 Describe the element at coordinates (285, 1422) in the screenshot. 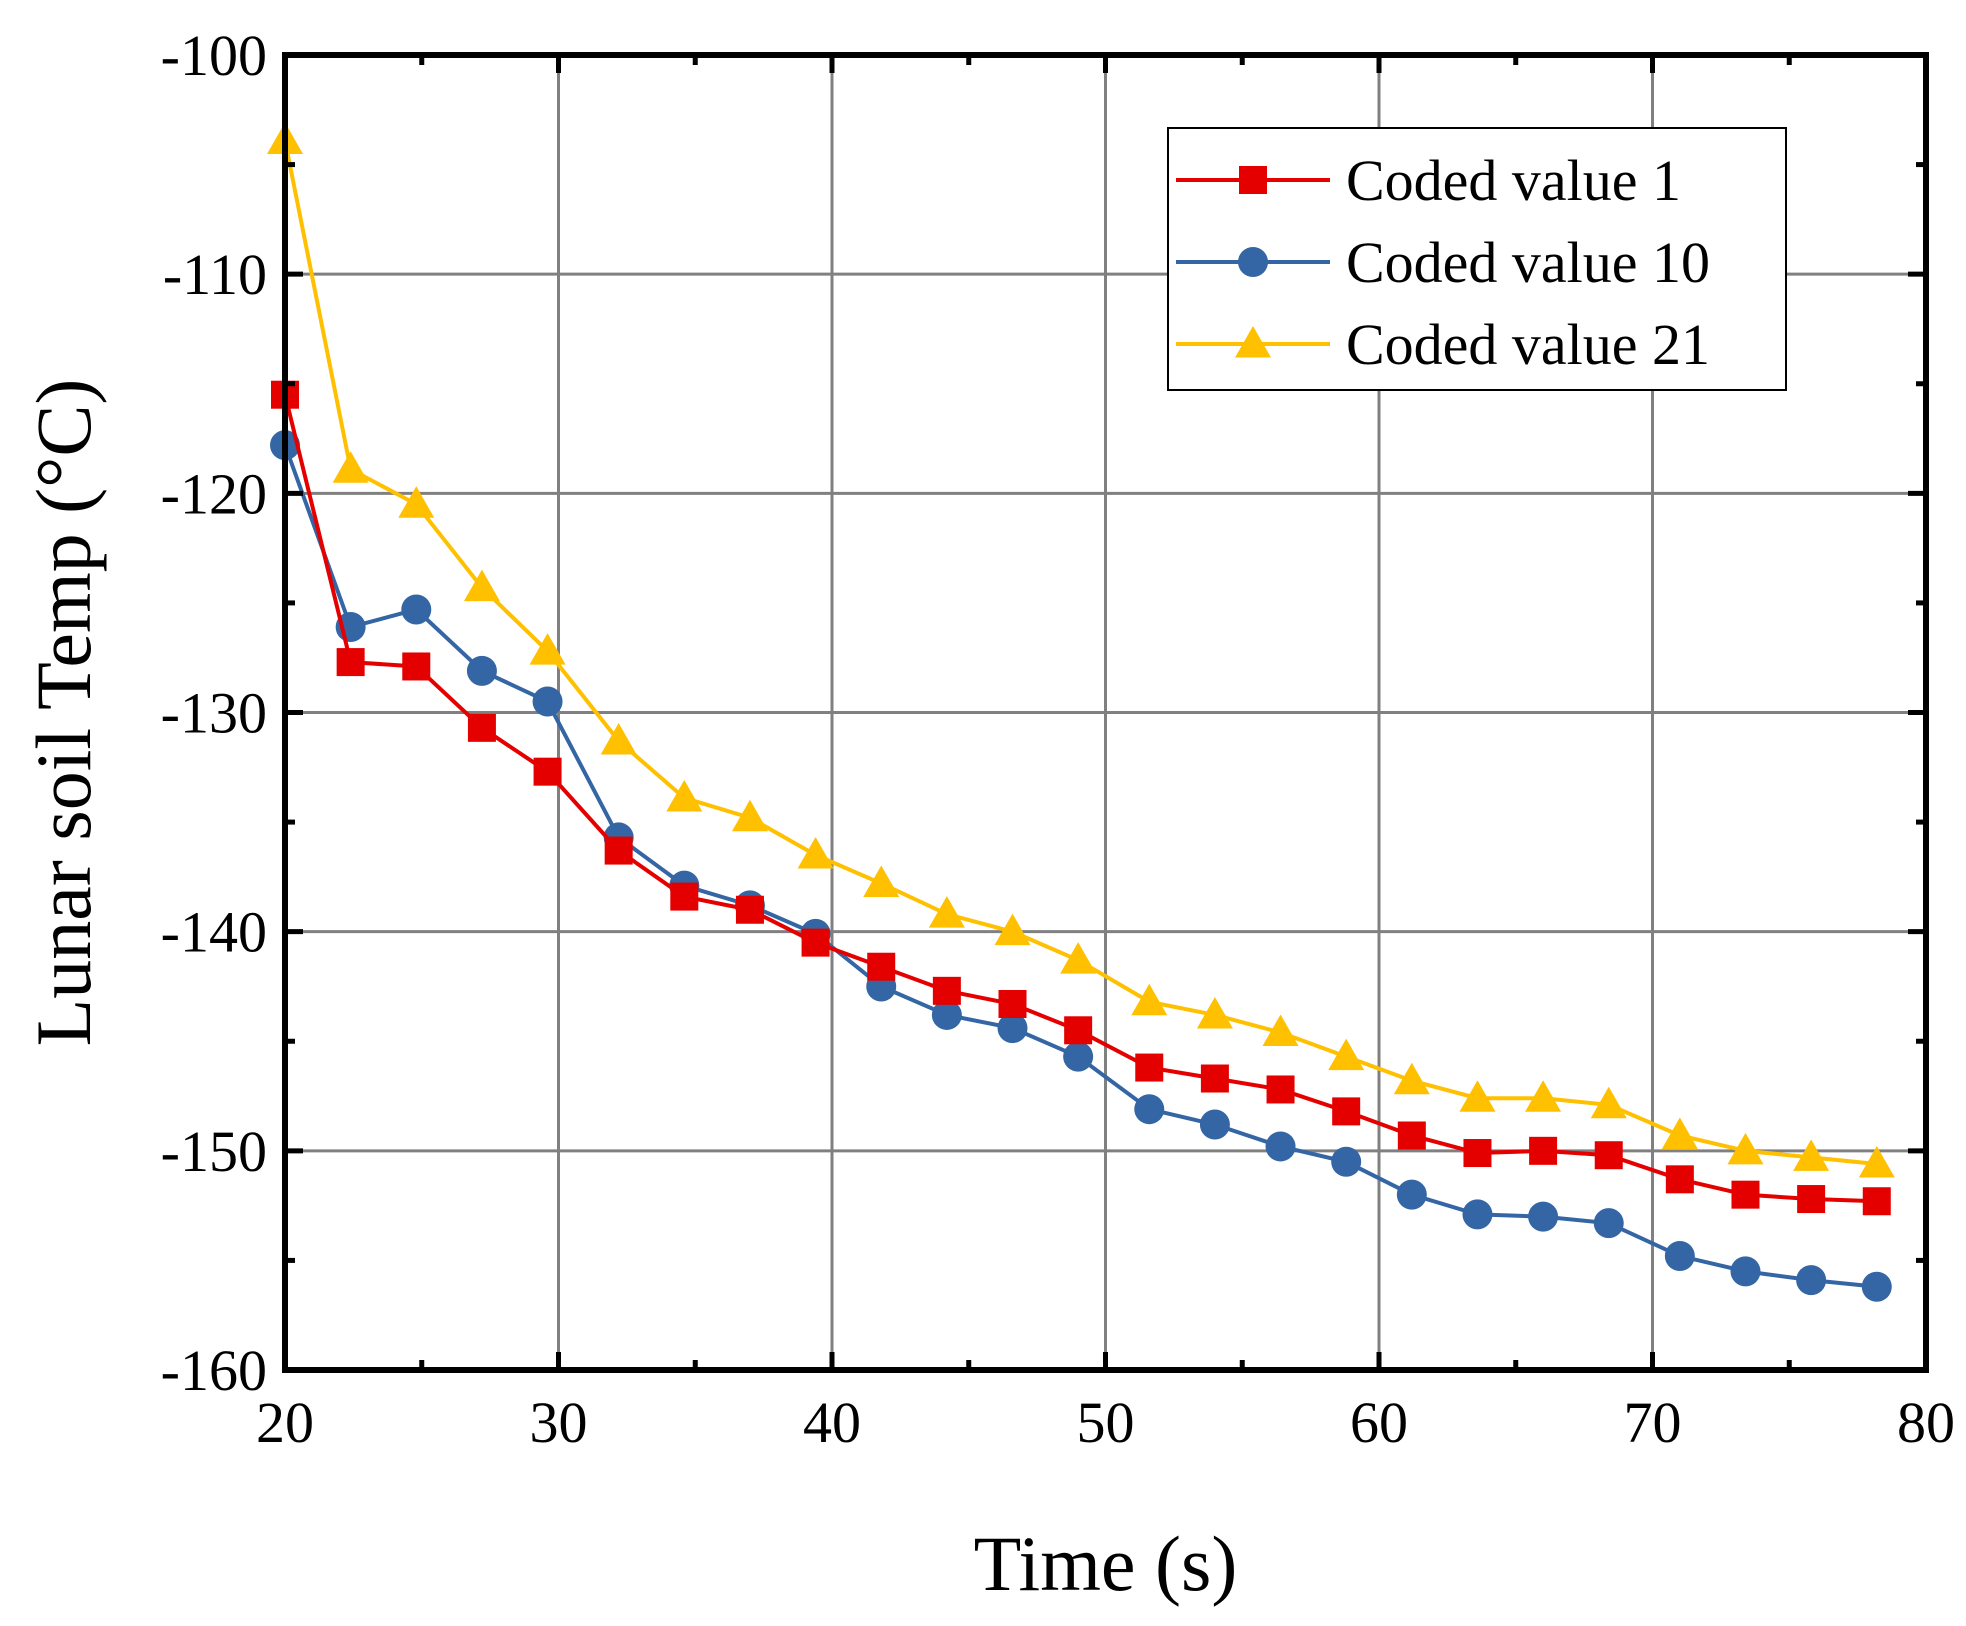

I see `x-tick-label: 20` at that location.